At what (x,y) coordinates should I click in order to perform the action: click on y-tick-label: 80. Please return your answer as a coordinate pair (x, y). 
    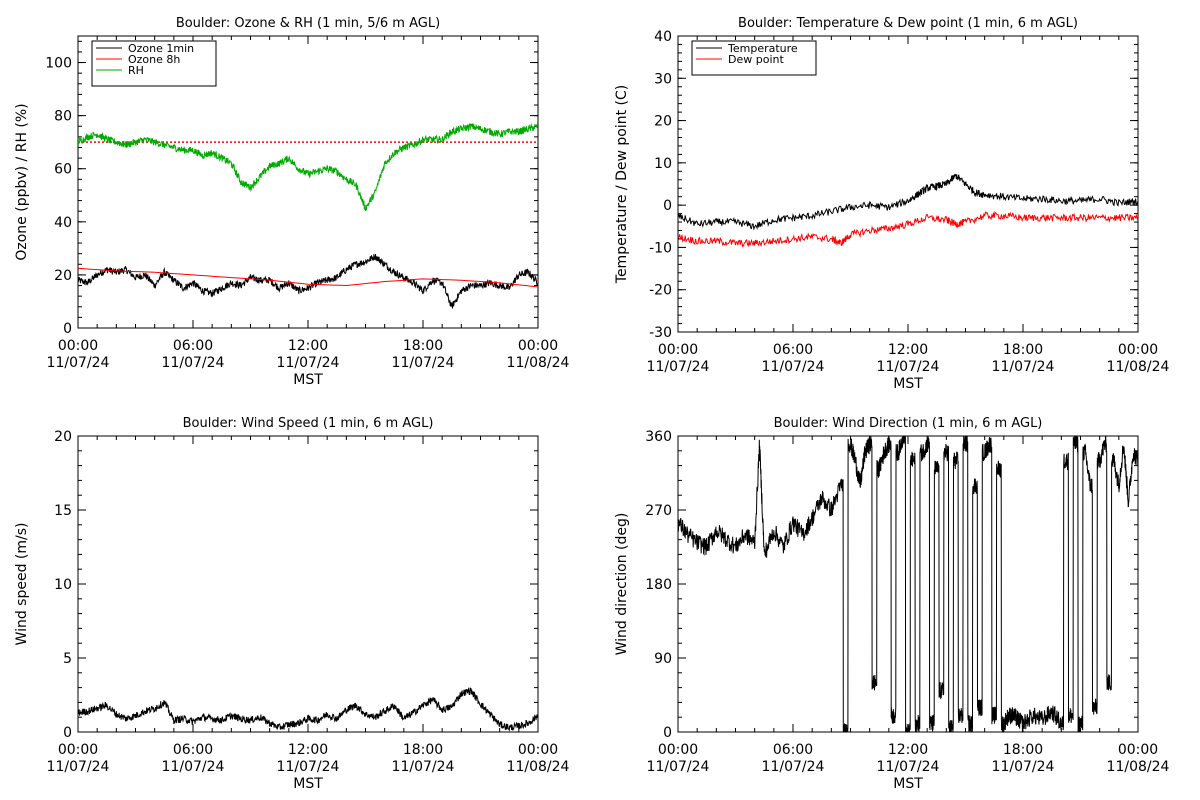
    Looking at the image, I should click on (63, 117).